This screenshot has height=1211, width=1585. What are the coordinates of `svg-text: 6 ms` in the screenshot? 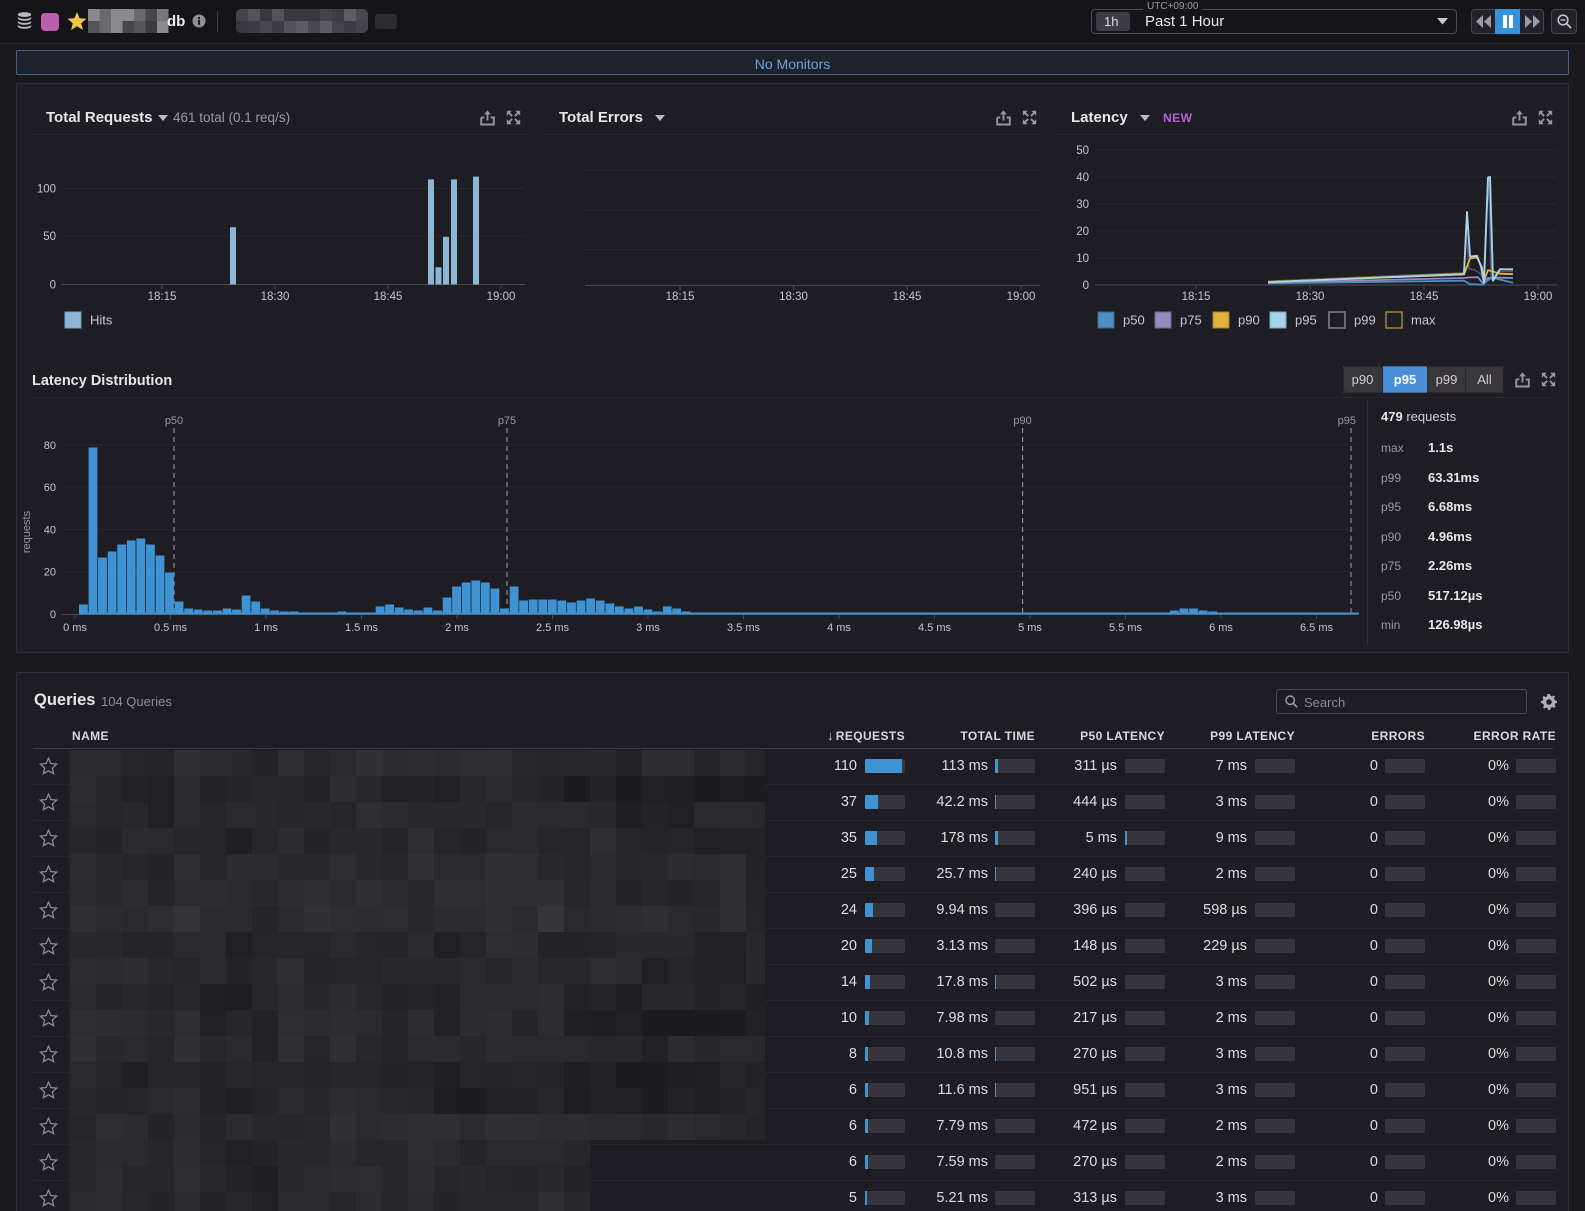 It's located at (1221, 628).